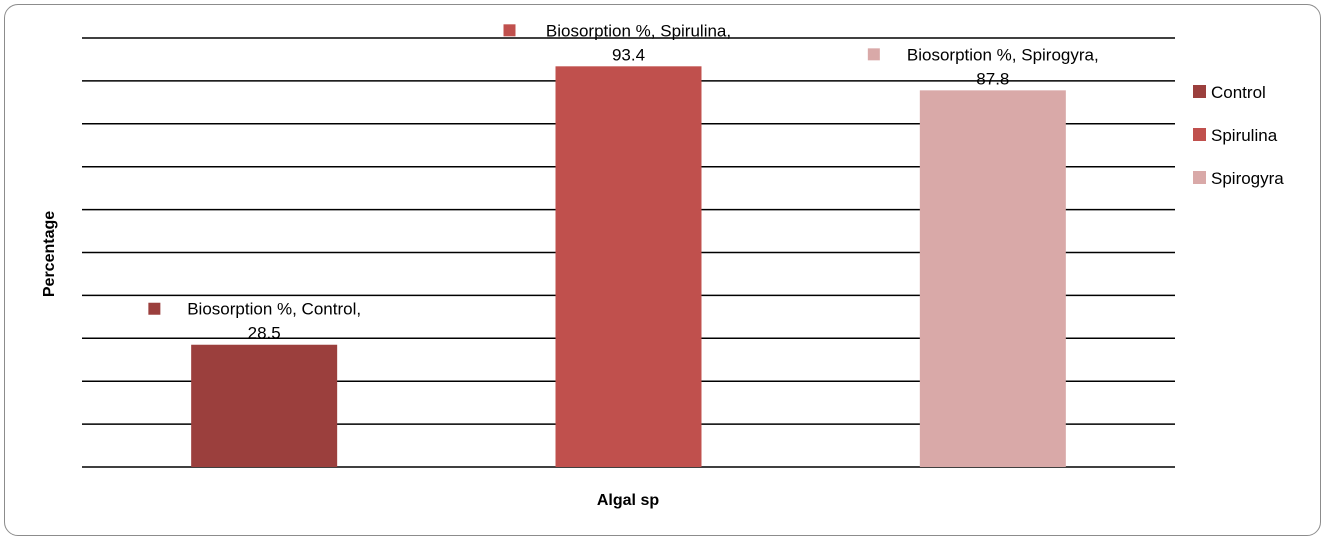 The width and height of the screenshot is (1327, 542). What do you see at coordinates (1238, 92) in the screenshot?
I see `legend-label: Control` at bounding box center [1238, 92].